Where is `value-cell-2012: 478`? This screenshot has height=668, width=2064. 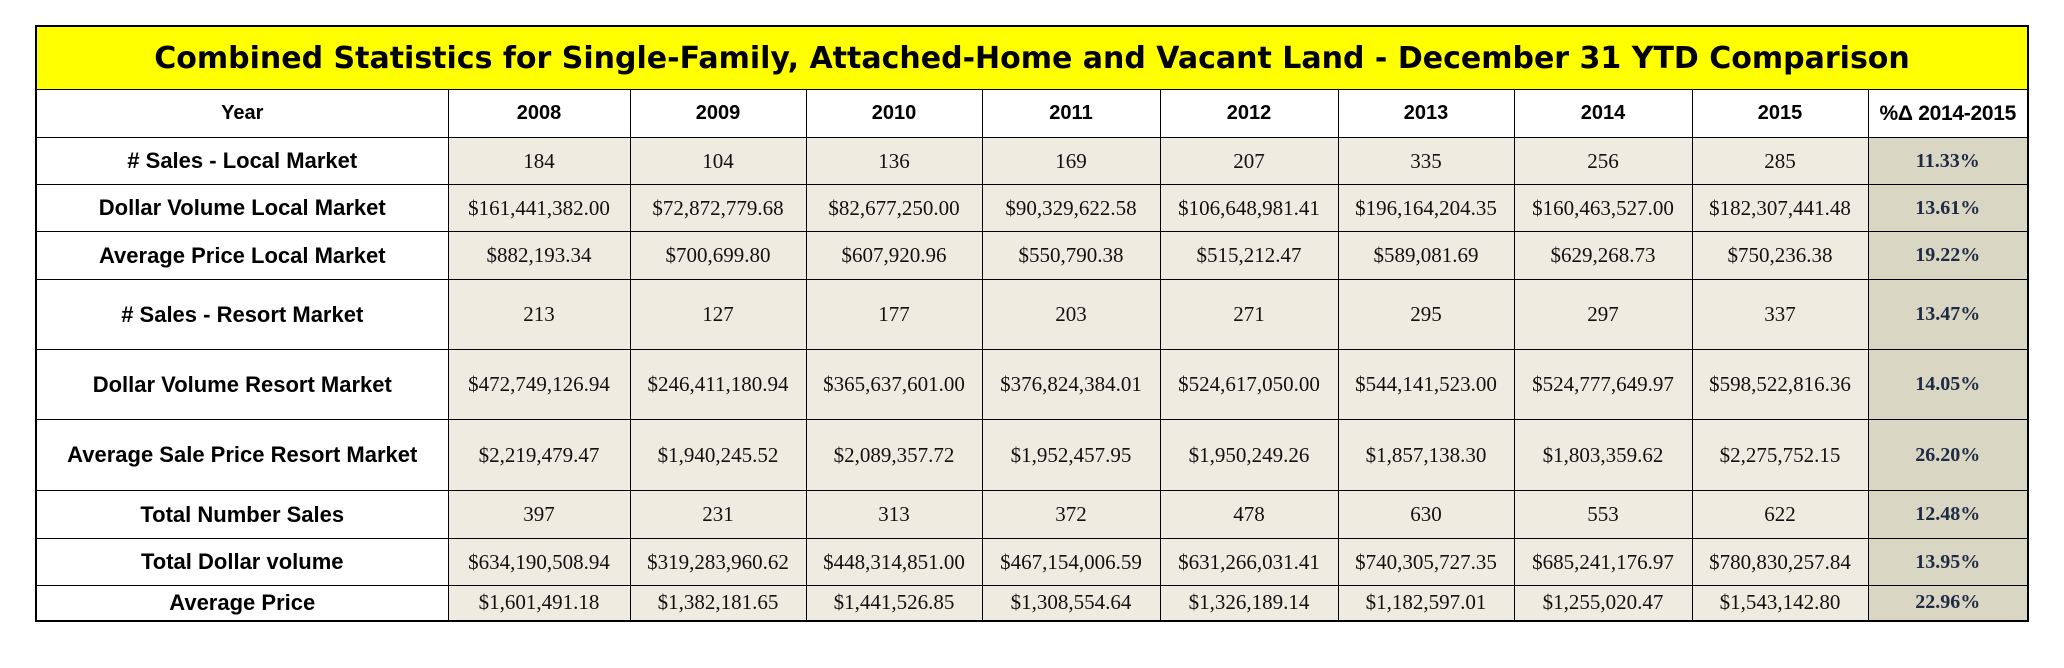
value-cell-2012: 478 is located at coordinates (1249, 514).